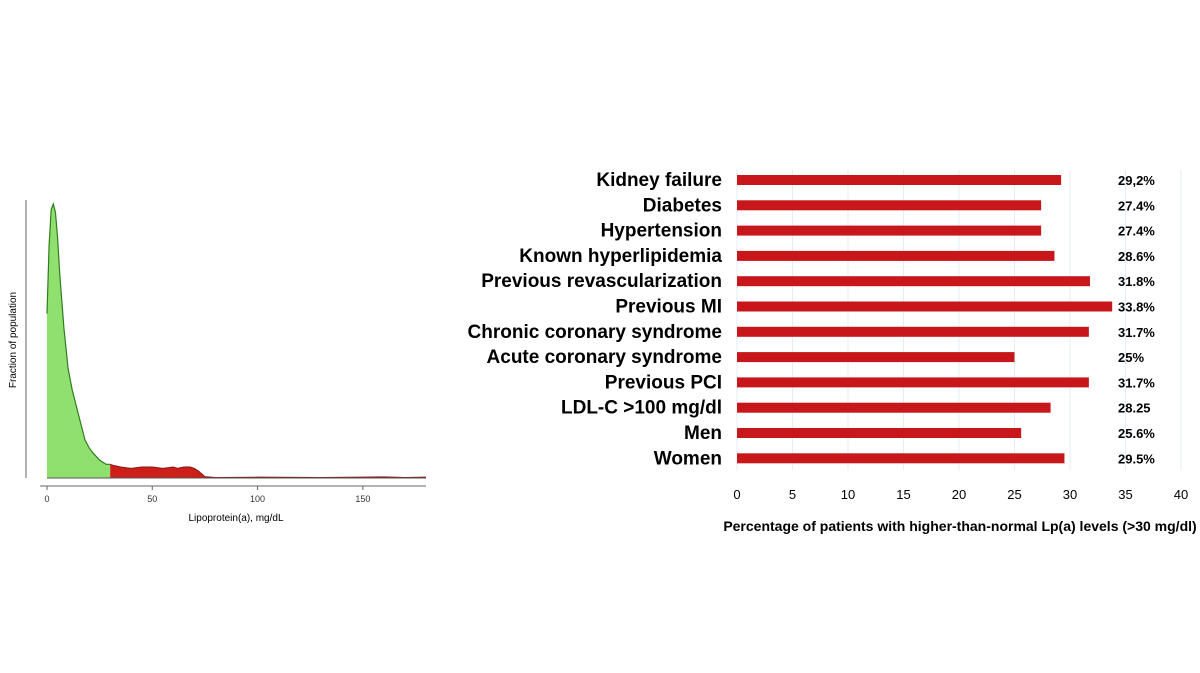 This screenshot has width=1200, height=673. I want to click on value-label: 25%, so click(1131, 357).